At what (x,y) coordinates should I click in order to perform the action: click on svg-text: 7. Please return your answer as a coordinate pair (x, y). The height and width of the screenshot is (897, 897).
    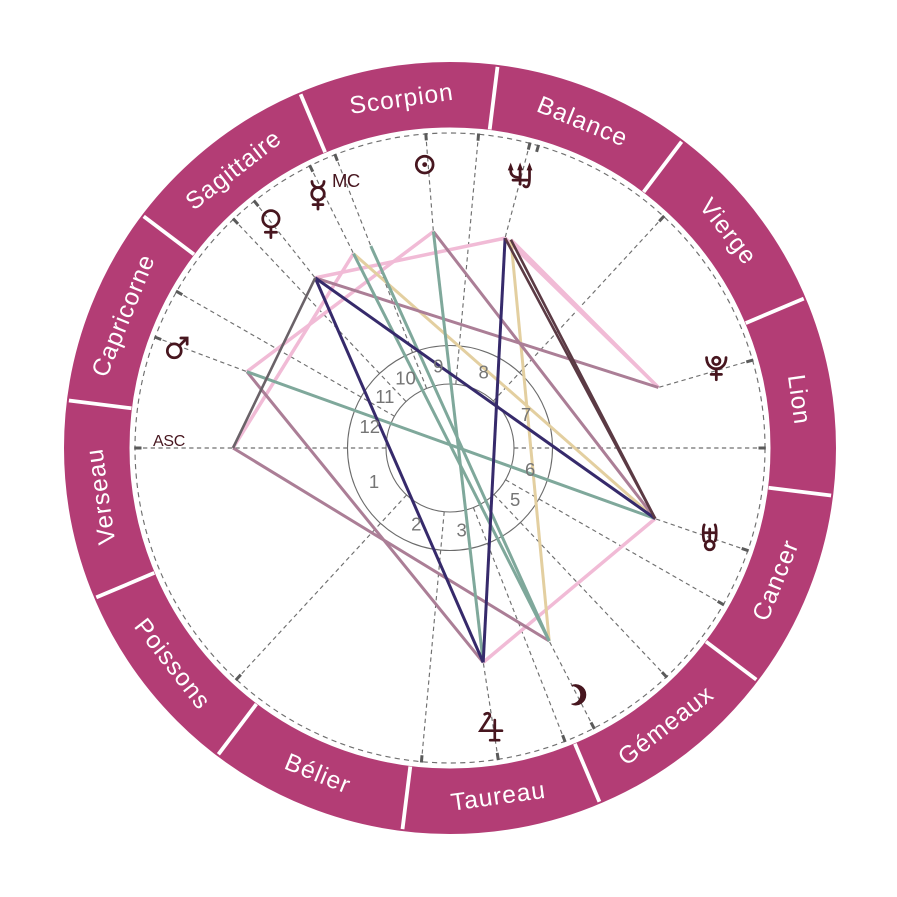
    Looking at the image, I should click on (526, 414).